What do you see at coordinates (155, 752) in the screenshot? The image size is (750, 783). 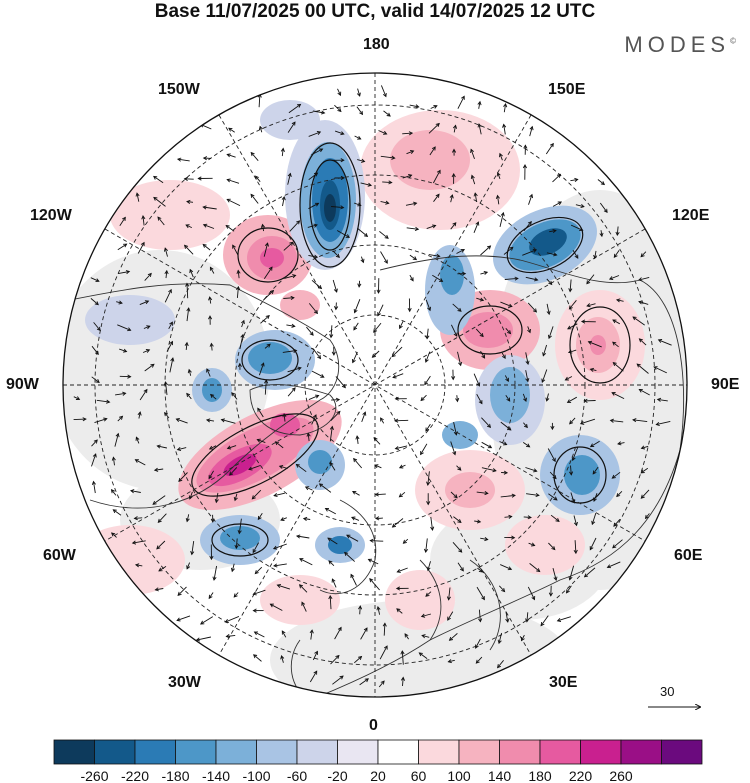 I see `colorbar-swatch` at bounding box center [155, 752].